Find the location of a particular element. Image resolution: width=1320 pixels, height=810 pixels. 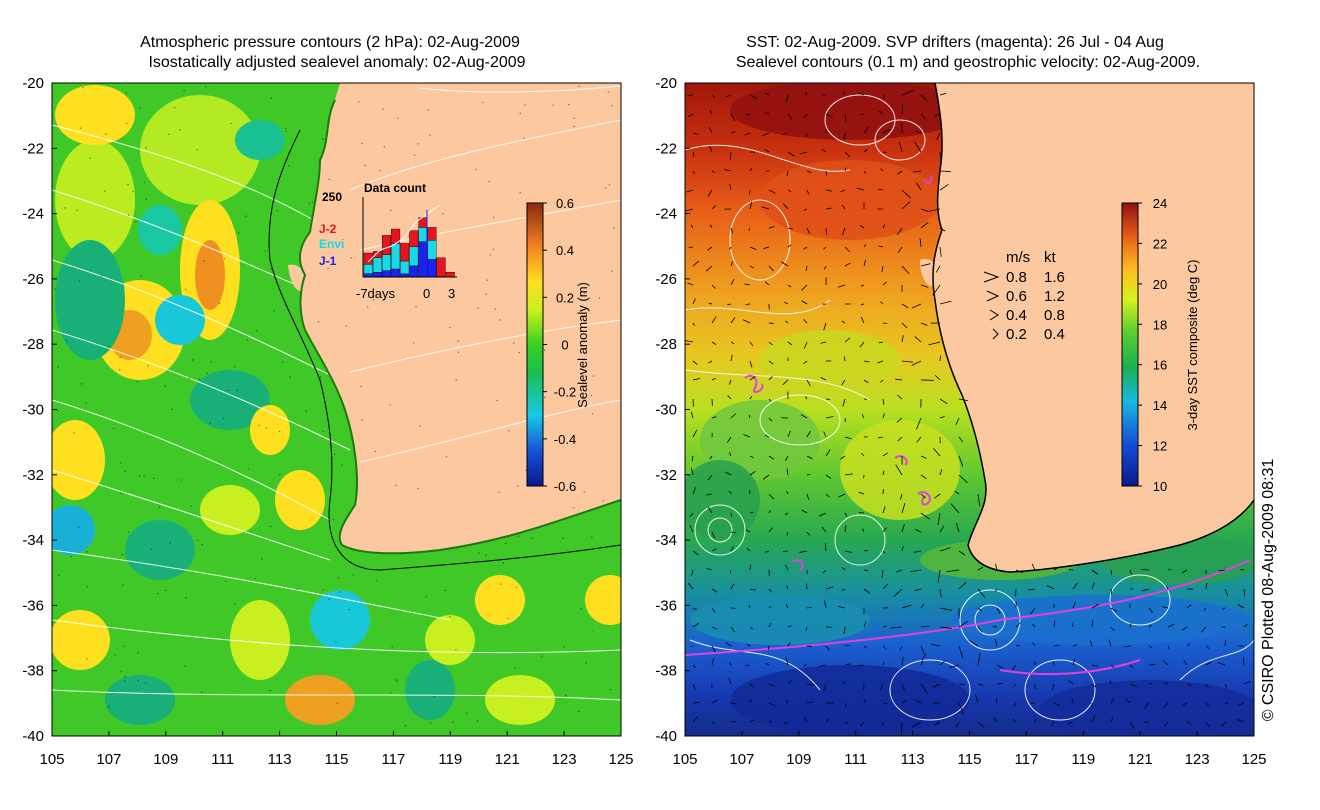

right-x-tick-label: 125 is located at coordinates (1253, 759).